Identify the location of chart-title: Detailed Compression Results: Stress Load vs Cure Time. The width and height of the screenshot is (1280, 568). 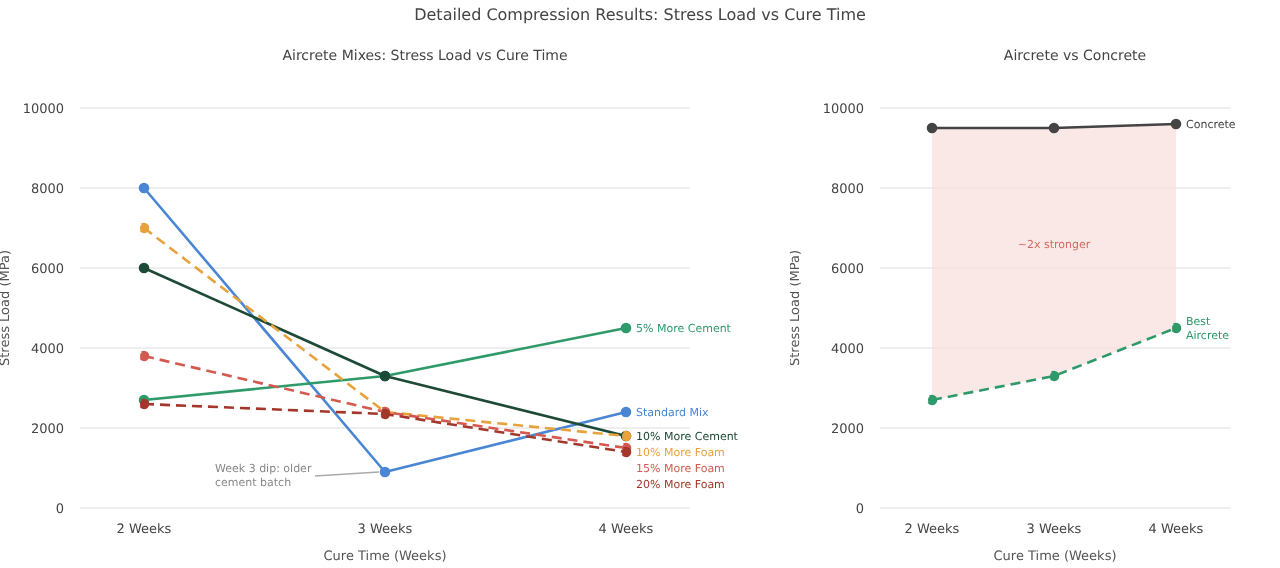
(640, 15).